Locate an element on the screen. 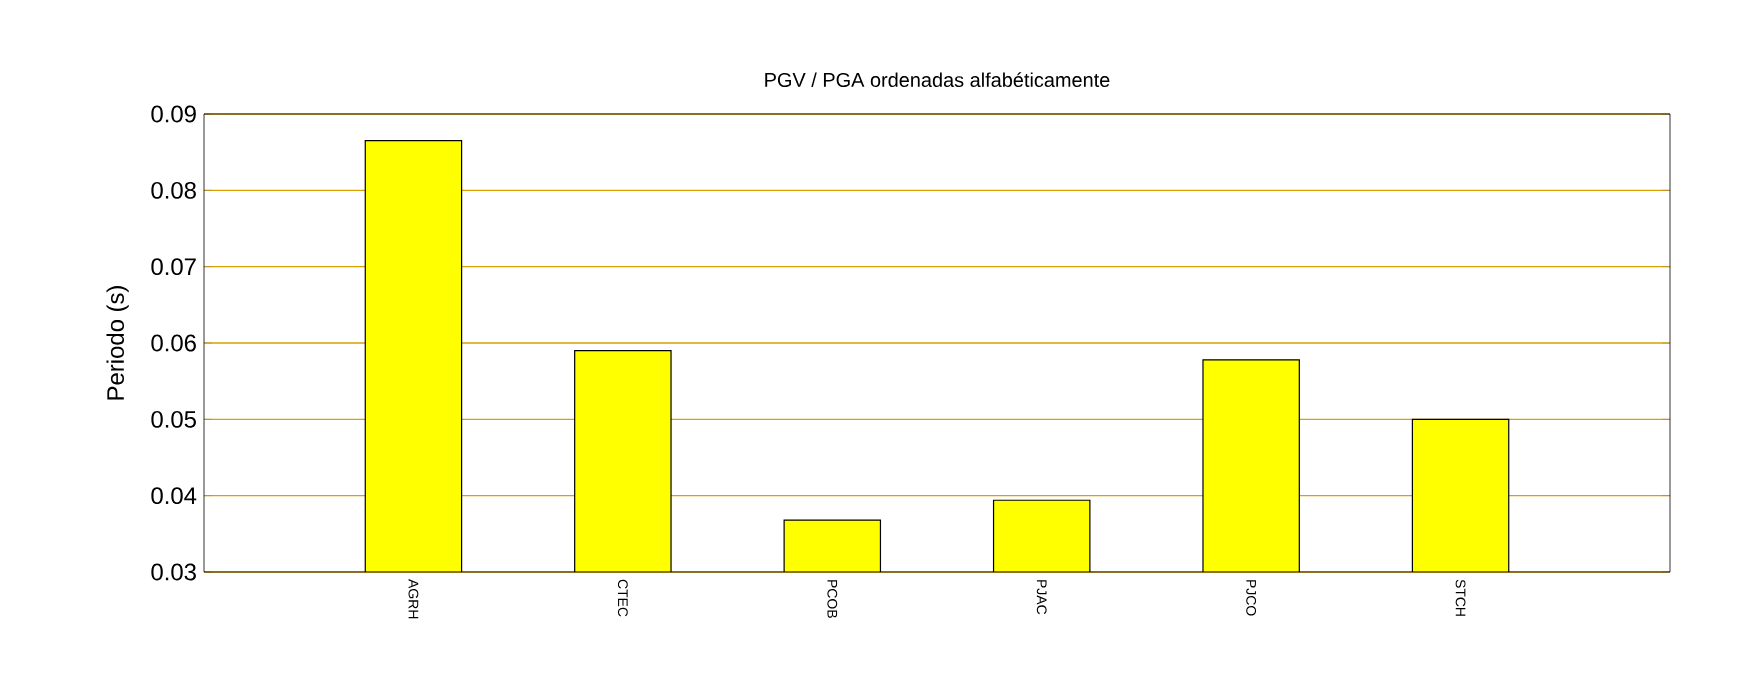 The height and width of the screenshot is (700, 1740). y-tick-label: 0.05 is located at coordinates (173, 419).